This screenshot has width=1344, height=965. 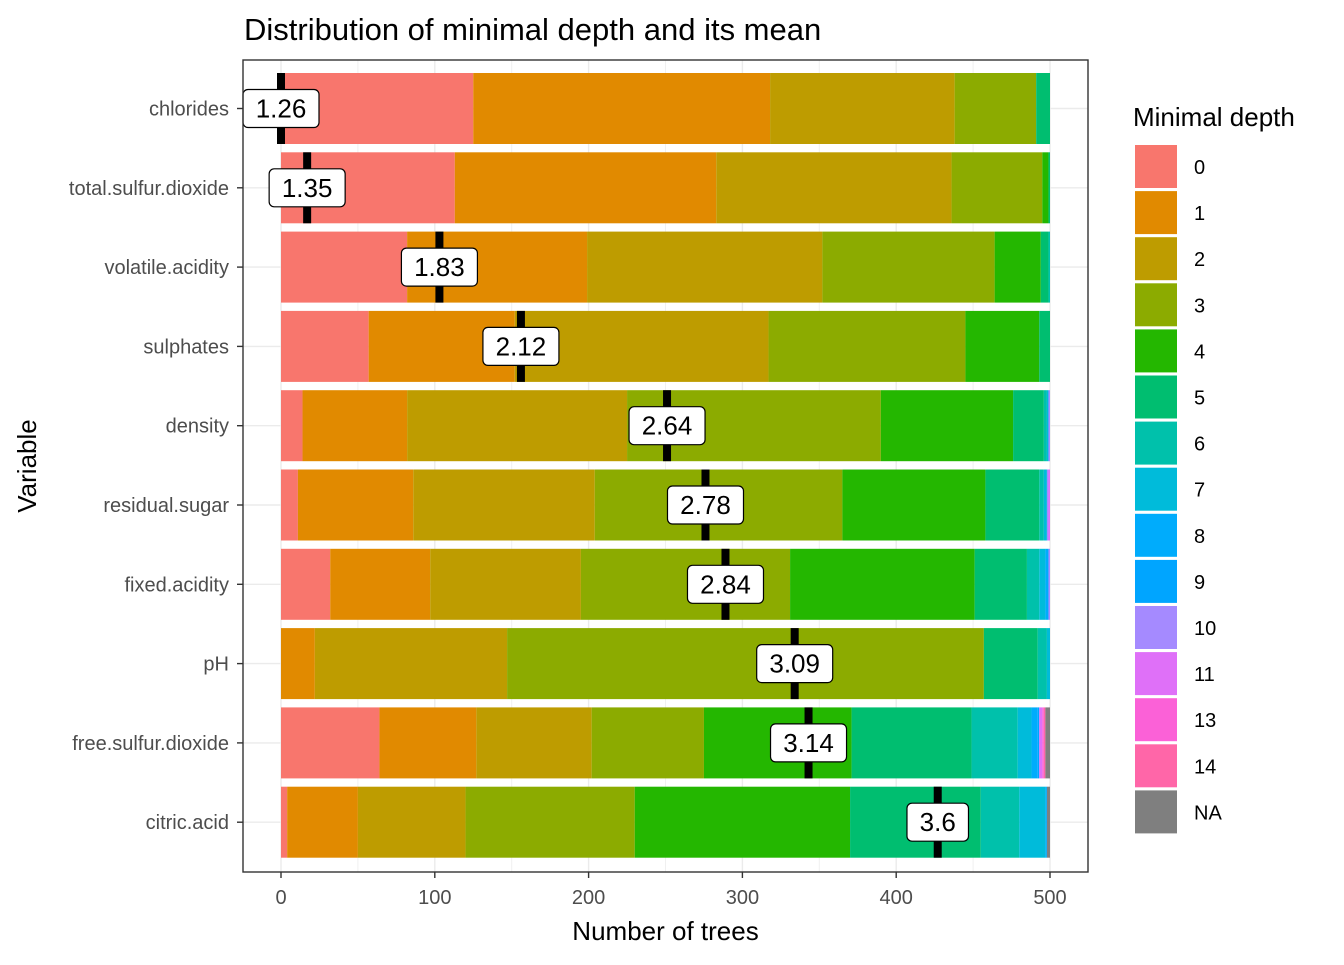 I want to click on mean-label: 2.12, so click(x=521, y=346).